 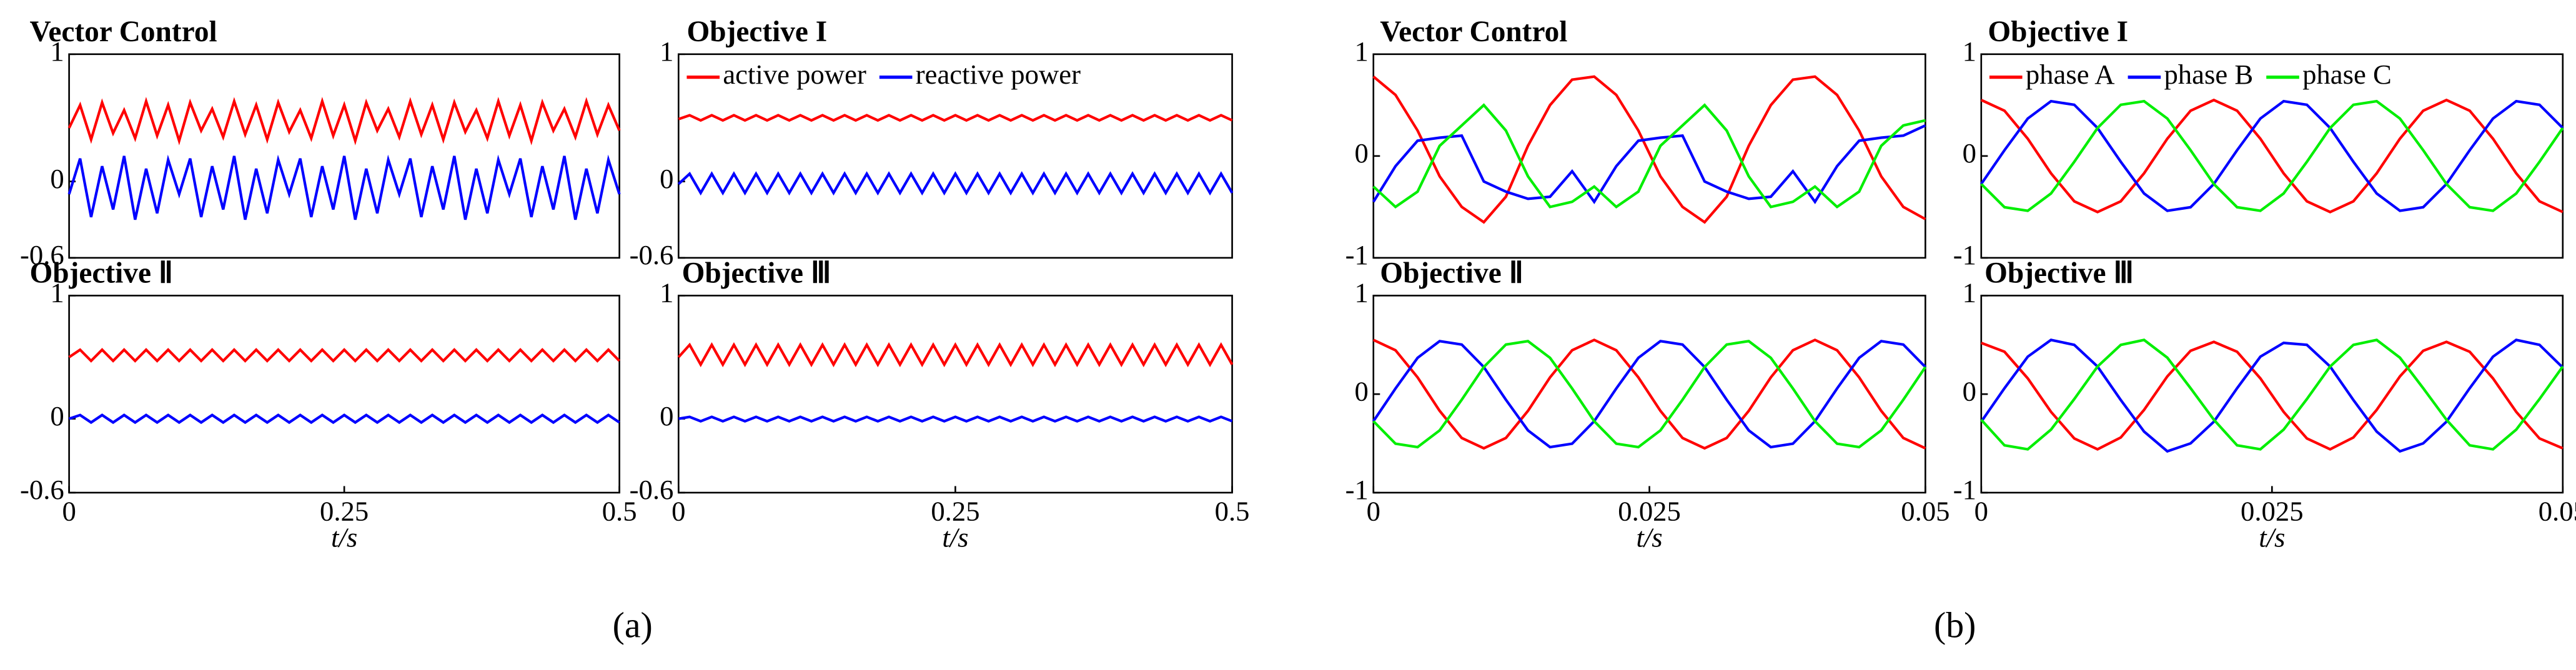 I want to click on legend-label: phase A, so click(x=2070, y=74).